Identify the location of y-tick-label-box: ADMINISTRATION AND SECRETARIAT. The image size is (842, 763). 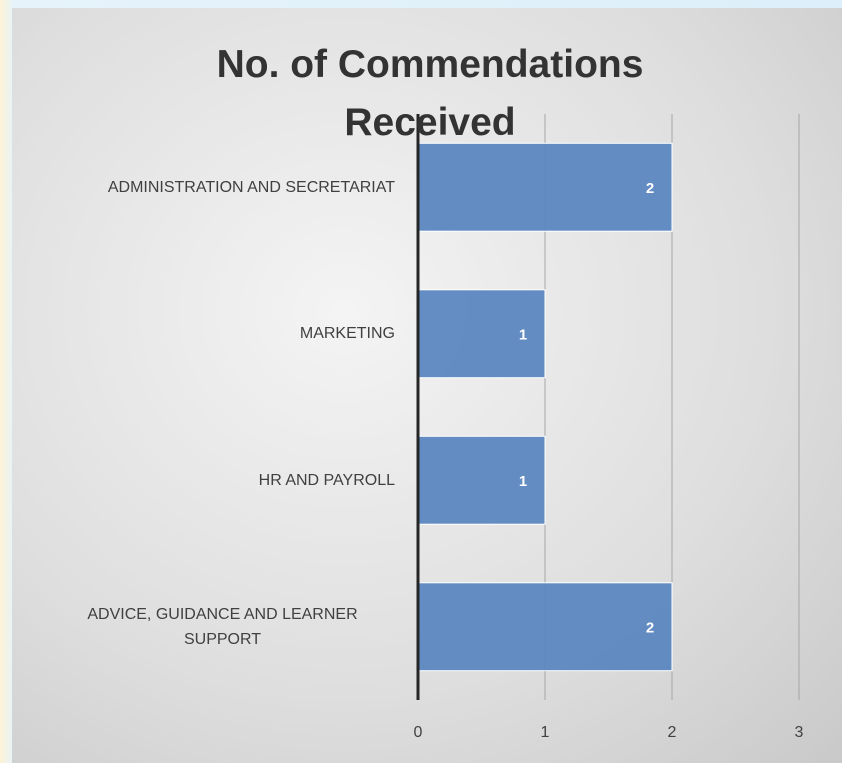
(205, 187).